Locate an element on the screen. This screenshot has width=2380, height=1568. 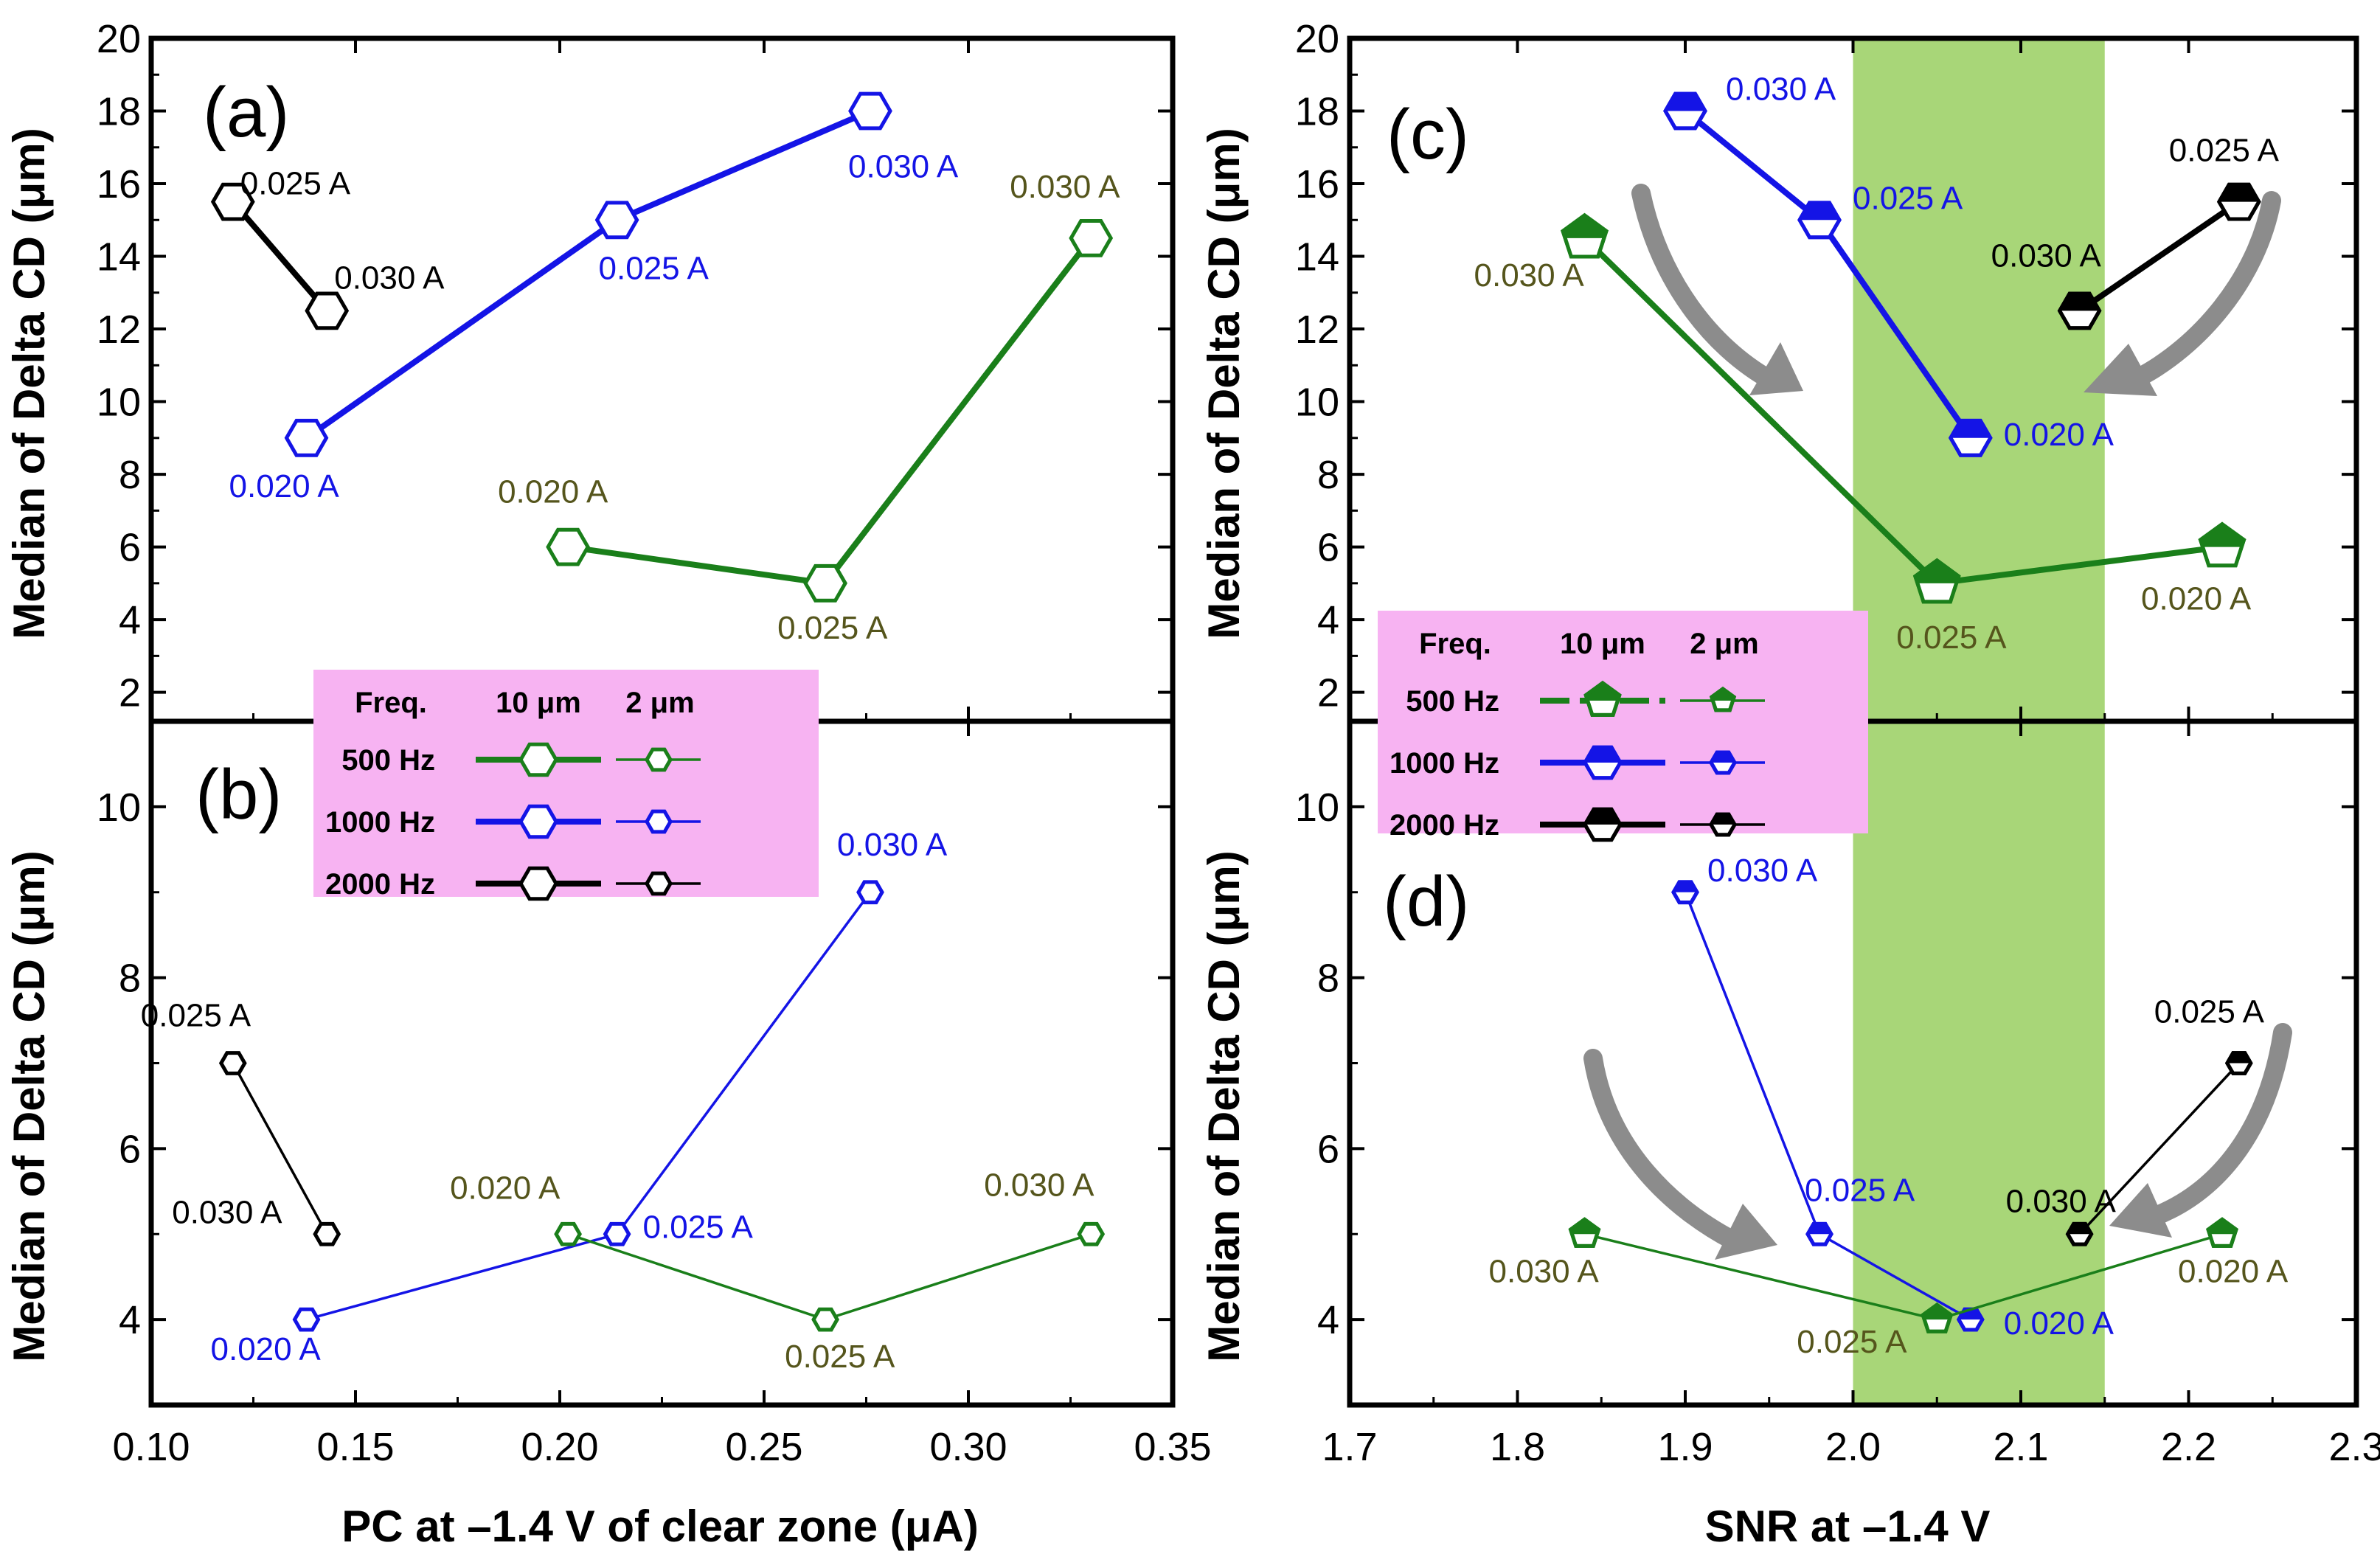
y-tick-label: 2 is located at coordinates (1328, 693).